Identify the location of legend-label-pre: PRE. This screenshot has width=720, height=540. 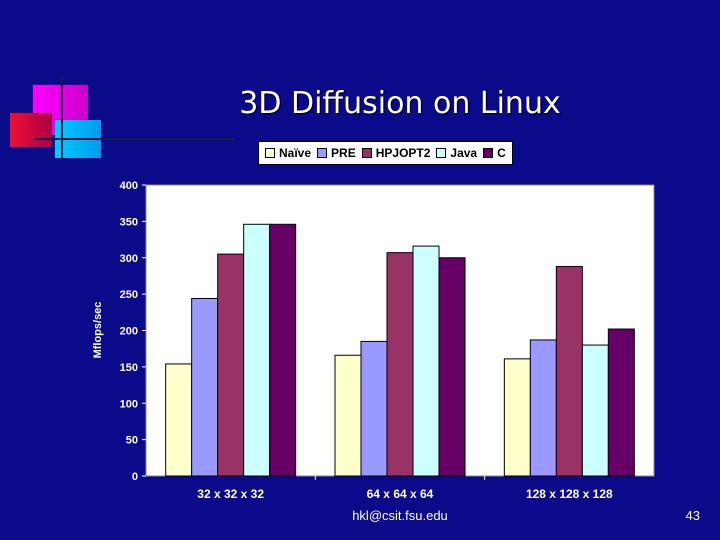
(343, 153).